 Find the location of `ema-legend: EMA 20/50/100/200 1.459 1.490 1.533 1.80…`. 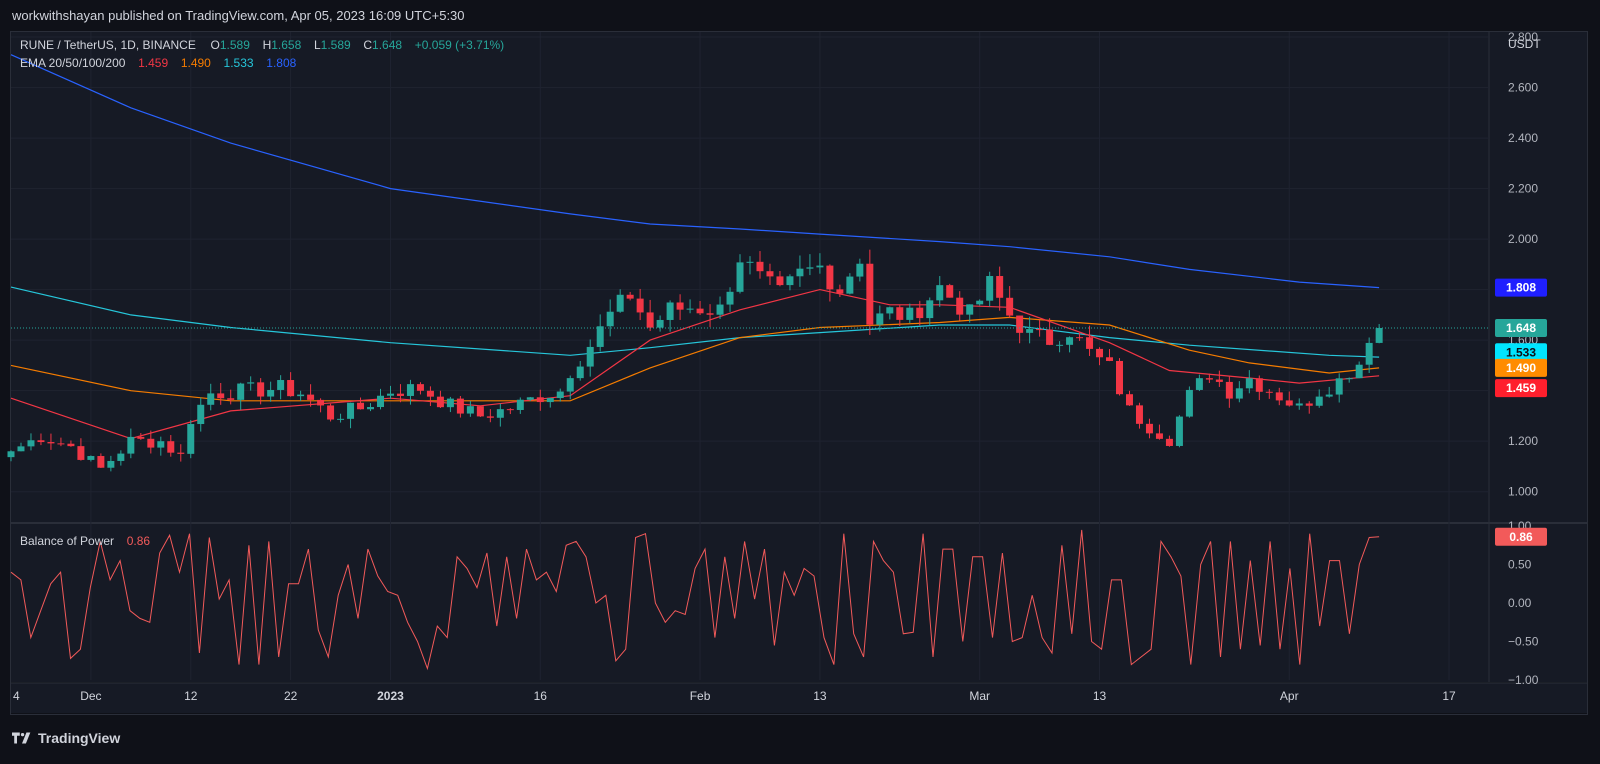

ema-legend: EMA 20/50/100/200 1.459 1.490 1.533 1.80… is located at coordinates (158, 63).